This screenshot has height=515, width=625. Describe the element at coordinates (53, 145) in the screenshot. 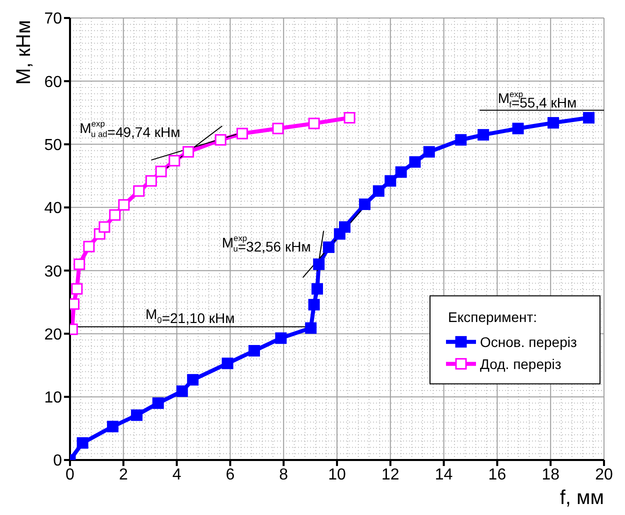

I see `y-tick-label: 50` at that location.